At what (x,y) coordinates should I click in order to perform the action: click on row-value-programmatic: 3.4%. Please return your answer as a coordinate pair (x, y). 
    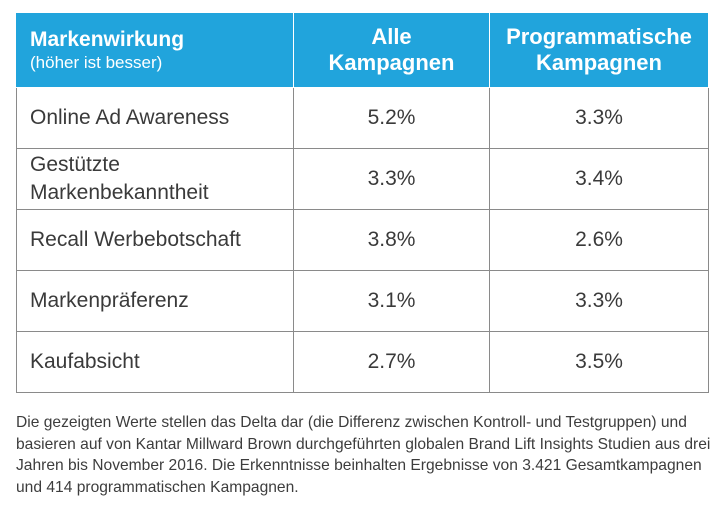
    Looking at the image, I should click on (599, 179).